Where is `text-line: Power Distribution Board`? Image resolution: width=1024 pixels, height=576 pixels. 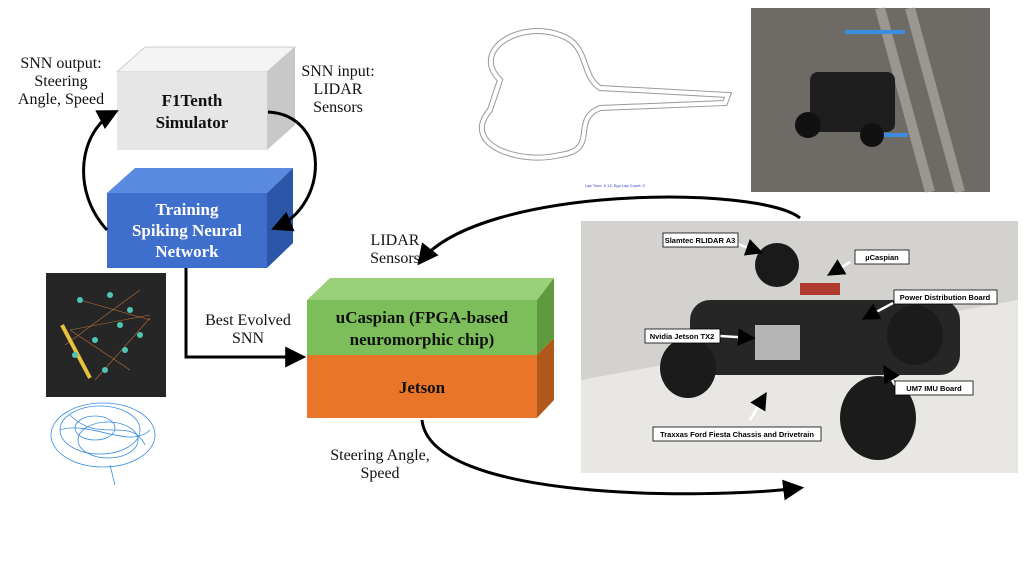
text-line: Power Distribution Board is located at coordinates (945, 297).